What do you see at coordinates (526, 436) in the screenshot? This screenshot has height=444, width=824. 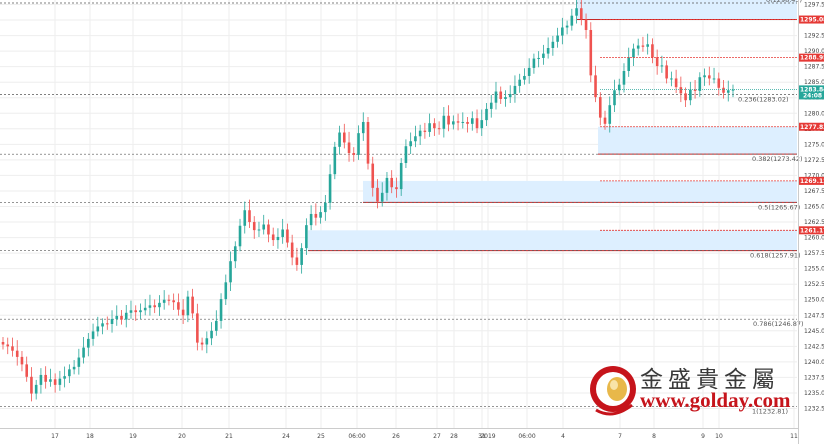 I see `x-tick-label: 06:00` at bounding box center [526, 436].